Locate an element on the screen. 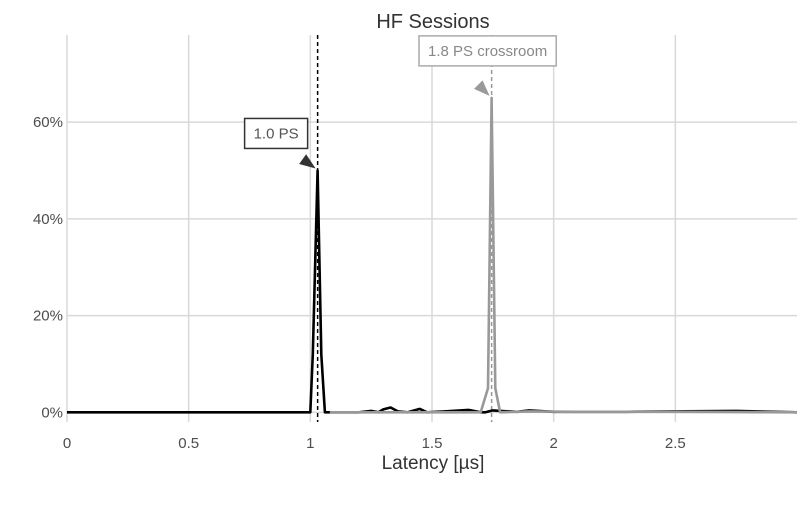 This screenshot has height=507, width=807. x-tick-label: 1 is located at coordinates (310, 443).